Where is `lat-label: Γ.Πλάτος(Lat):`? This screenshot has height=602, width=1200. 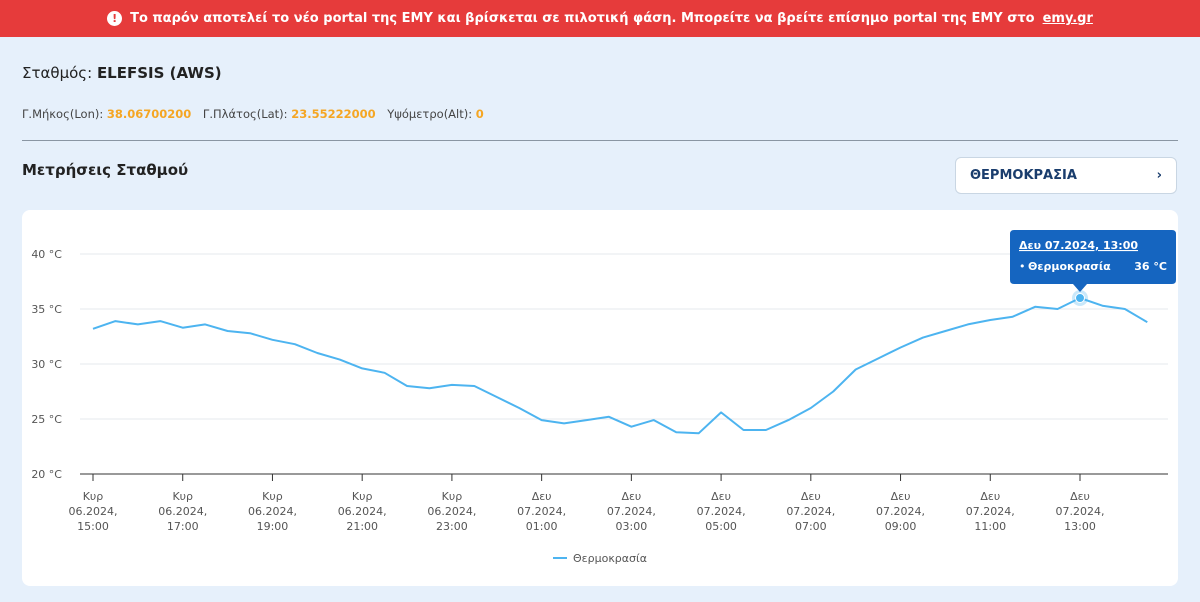 lat-label: Γ.Πλάτος(Lat): is located at coordinates (245, 114).